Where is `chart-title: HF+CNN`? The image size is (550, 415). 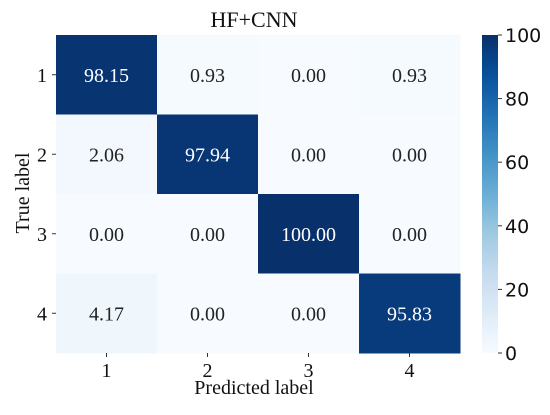
chart-title: HF+CNN is located at coordinates (254, 19).